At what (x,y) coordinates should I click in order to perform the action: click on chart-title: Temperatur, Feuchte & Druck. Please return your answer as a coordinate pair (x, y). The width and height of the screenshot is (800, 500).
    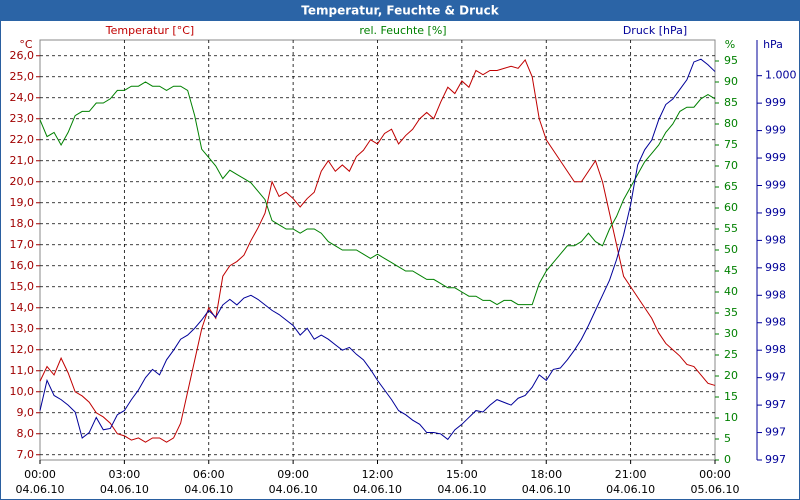
    Looking at the image, I should click on (400, 11).